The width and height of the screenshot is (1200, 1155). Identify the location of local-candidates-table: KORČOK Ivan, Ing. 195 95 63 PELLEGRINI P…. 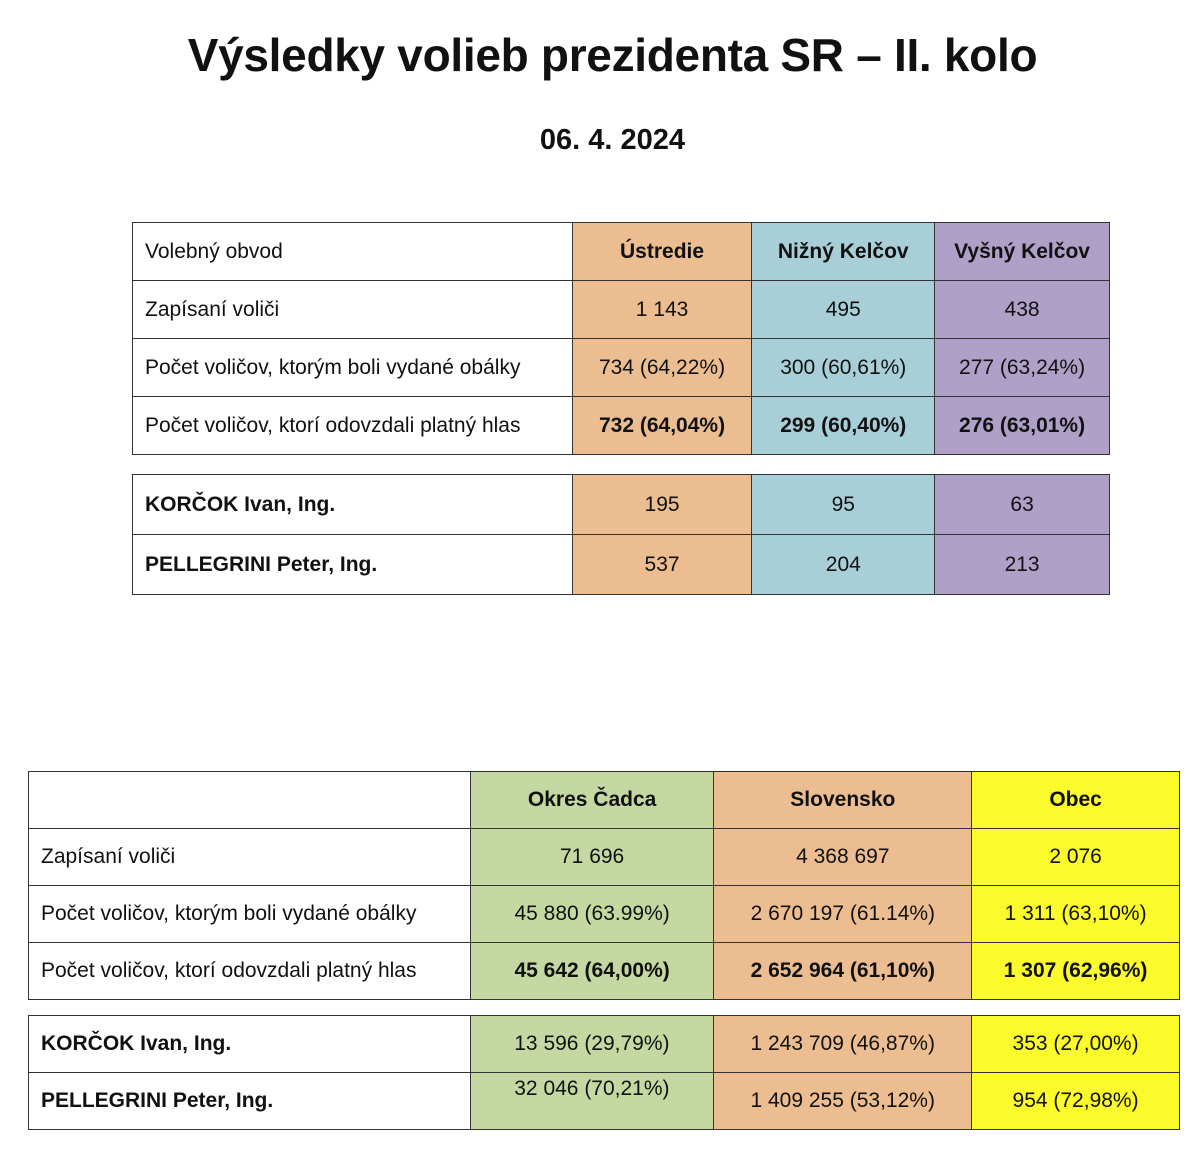
(621, 534).